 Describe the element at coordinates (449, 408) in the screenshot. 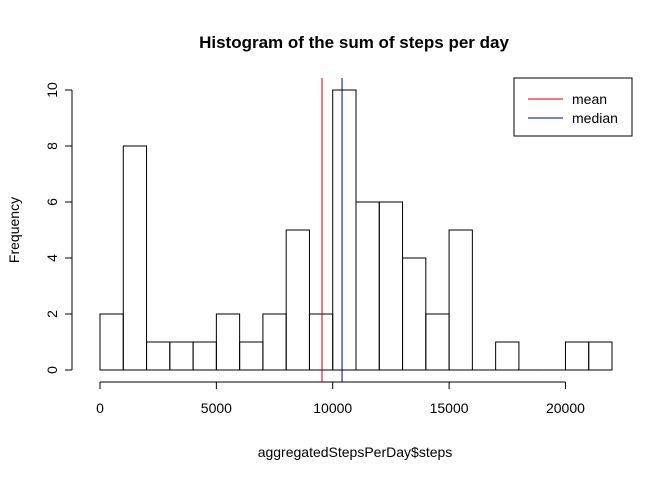

I see `x-tick-label: 15000` at that location.